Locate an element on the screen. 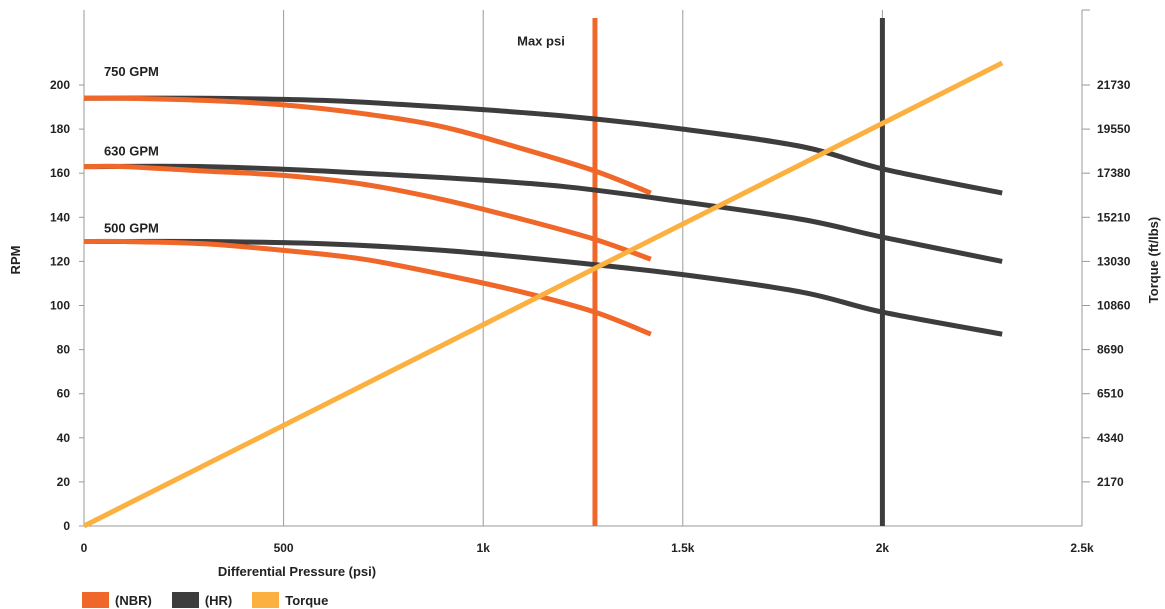 This screenshot has width=1165, height=609. x-tick-label: 2k is located at coordinates (883, 548).